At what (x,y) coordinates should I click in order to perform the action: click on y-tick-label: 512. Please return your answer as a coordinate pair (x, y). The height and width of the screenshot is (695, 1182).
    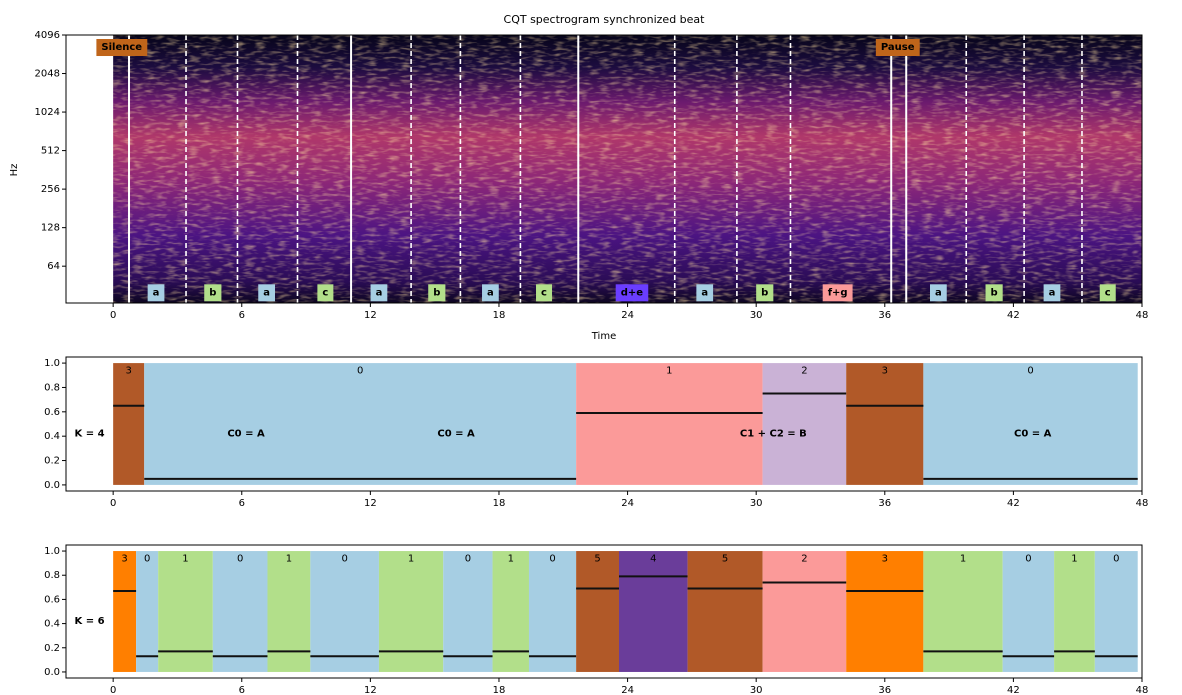
    Looking at the image, I should click on (50, 151).